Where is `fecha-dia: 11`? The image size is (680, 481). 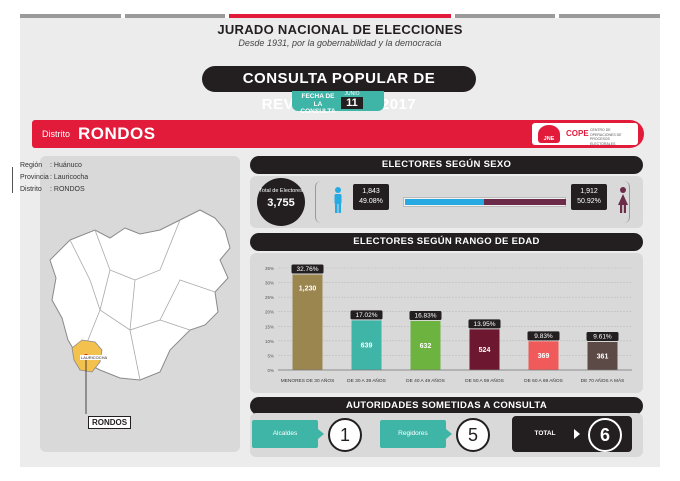 fecha-dia: 11 is located at coordinates (352, 103).